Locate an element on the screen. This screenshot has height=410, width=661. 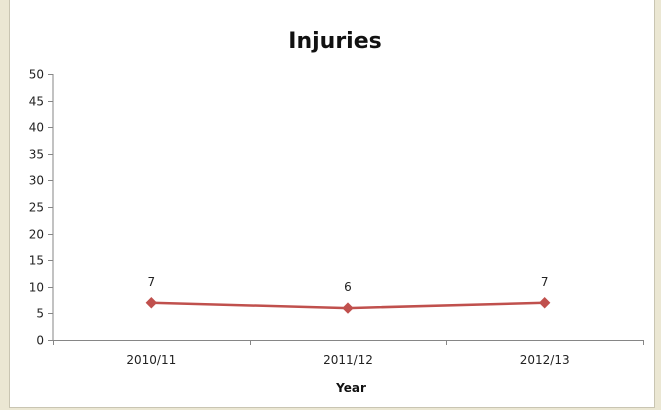
y-tick-label: 30 is located at coordinates (36, 181).